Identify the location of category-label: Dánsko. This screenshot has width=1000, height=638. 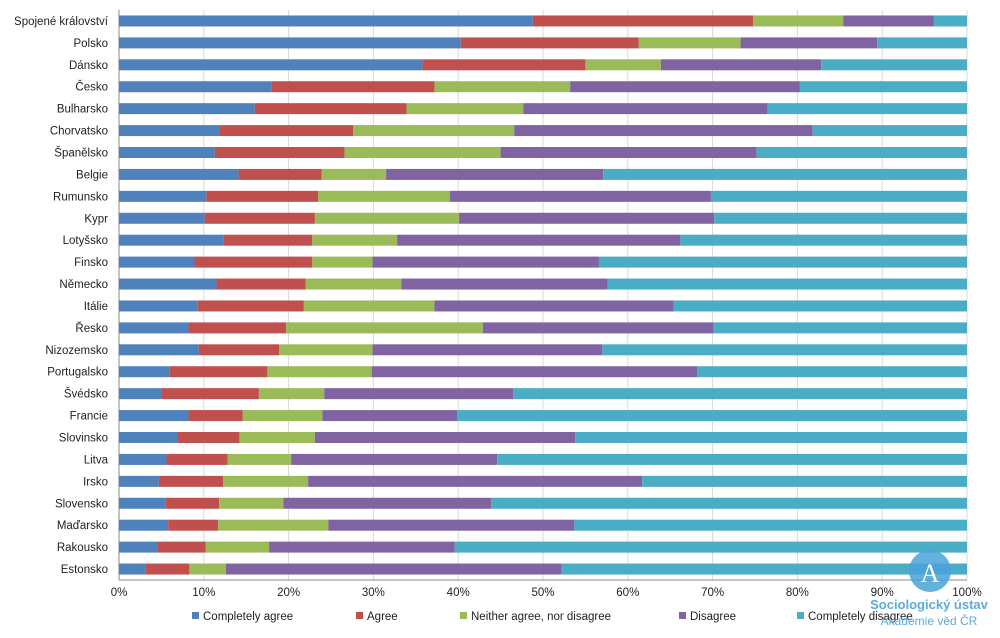
(88, 66).